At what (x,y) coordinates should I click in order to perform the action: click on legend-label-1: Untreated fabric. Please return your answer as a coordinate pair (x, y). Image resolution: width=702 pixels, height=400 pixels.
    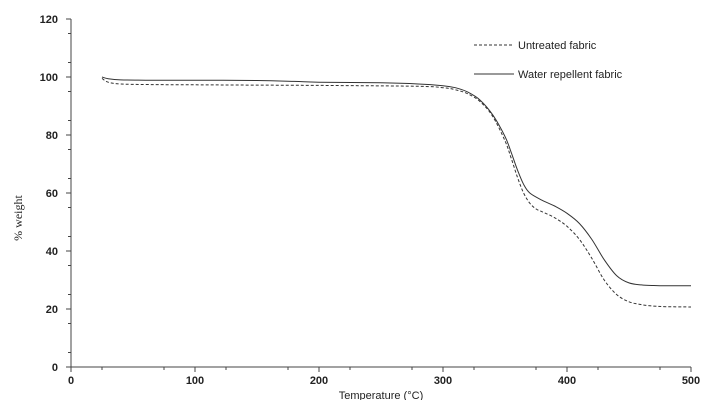
    Looking at the image, I should click on (557, 46).